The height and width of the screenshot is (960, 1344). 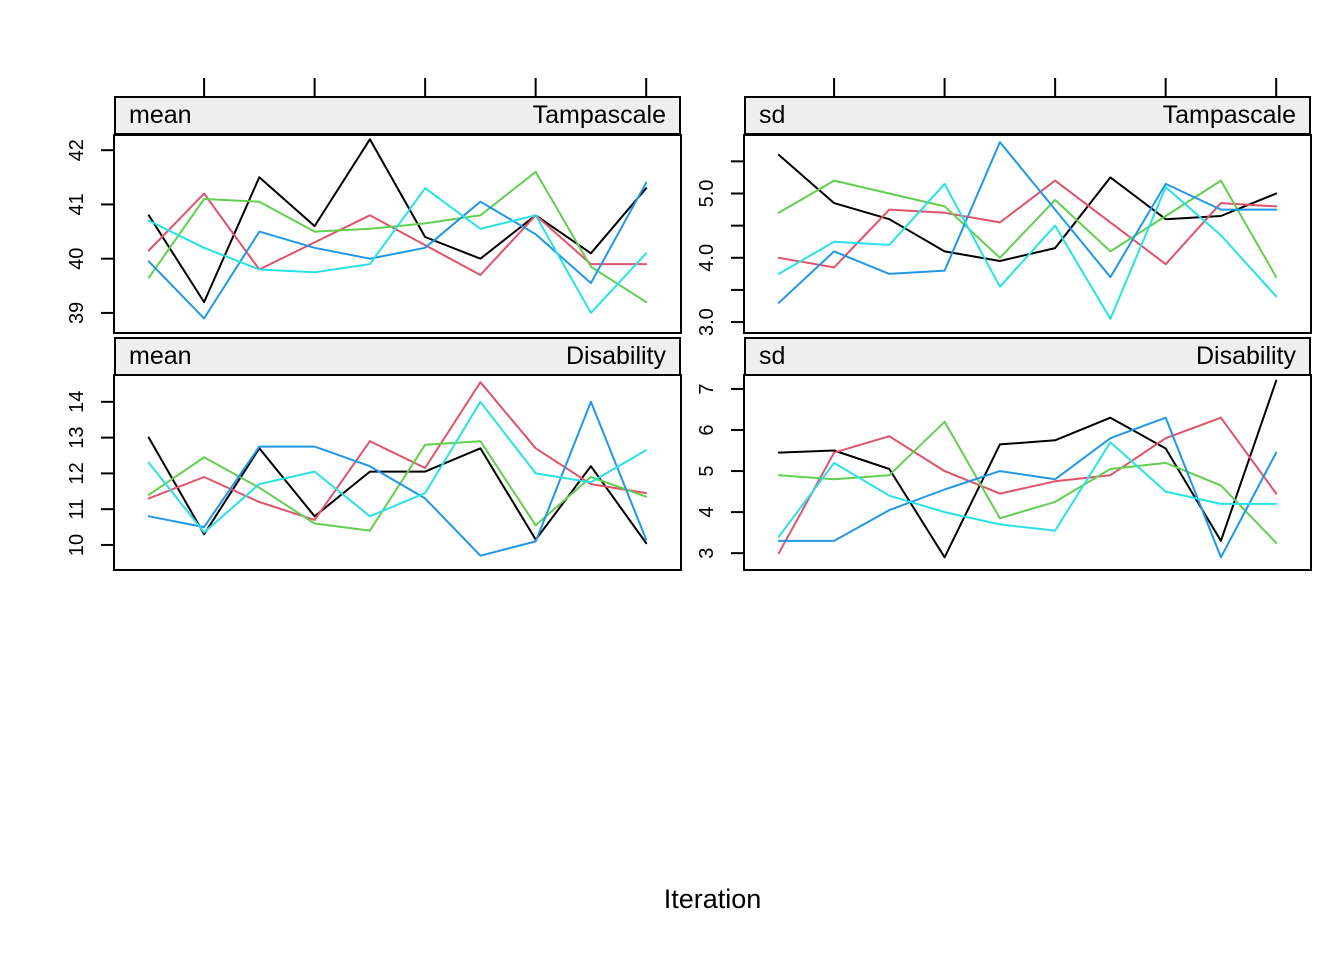 I want to click on strip-mean-tampascale: mean Tampascale, so click(x=397, y=115).